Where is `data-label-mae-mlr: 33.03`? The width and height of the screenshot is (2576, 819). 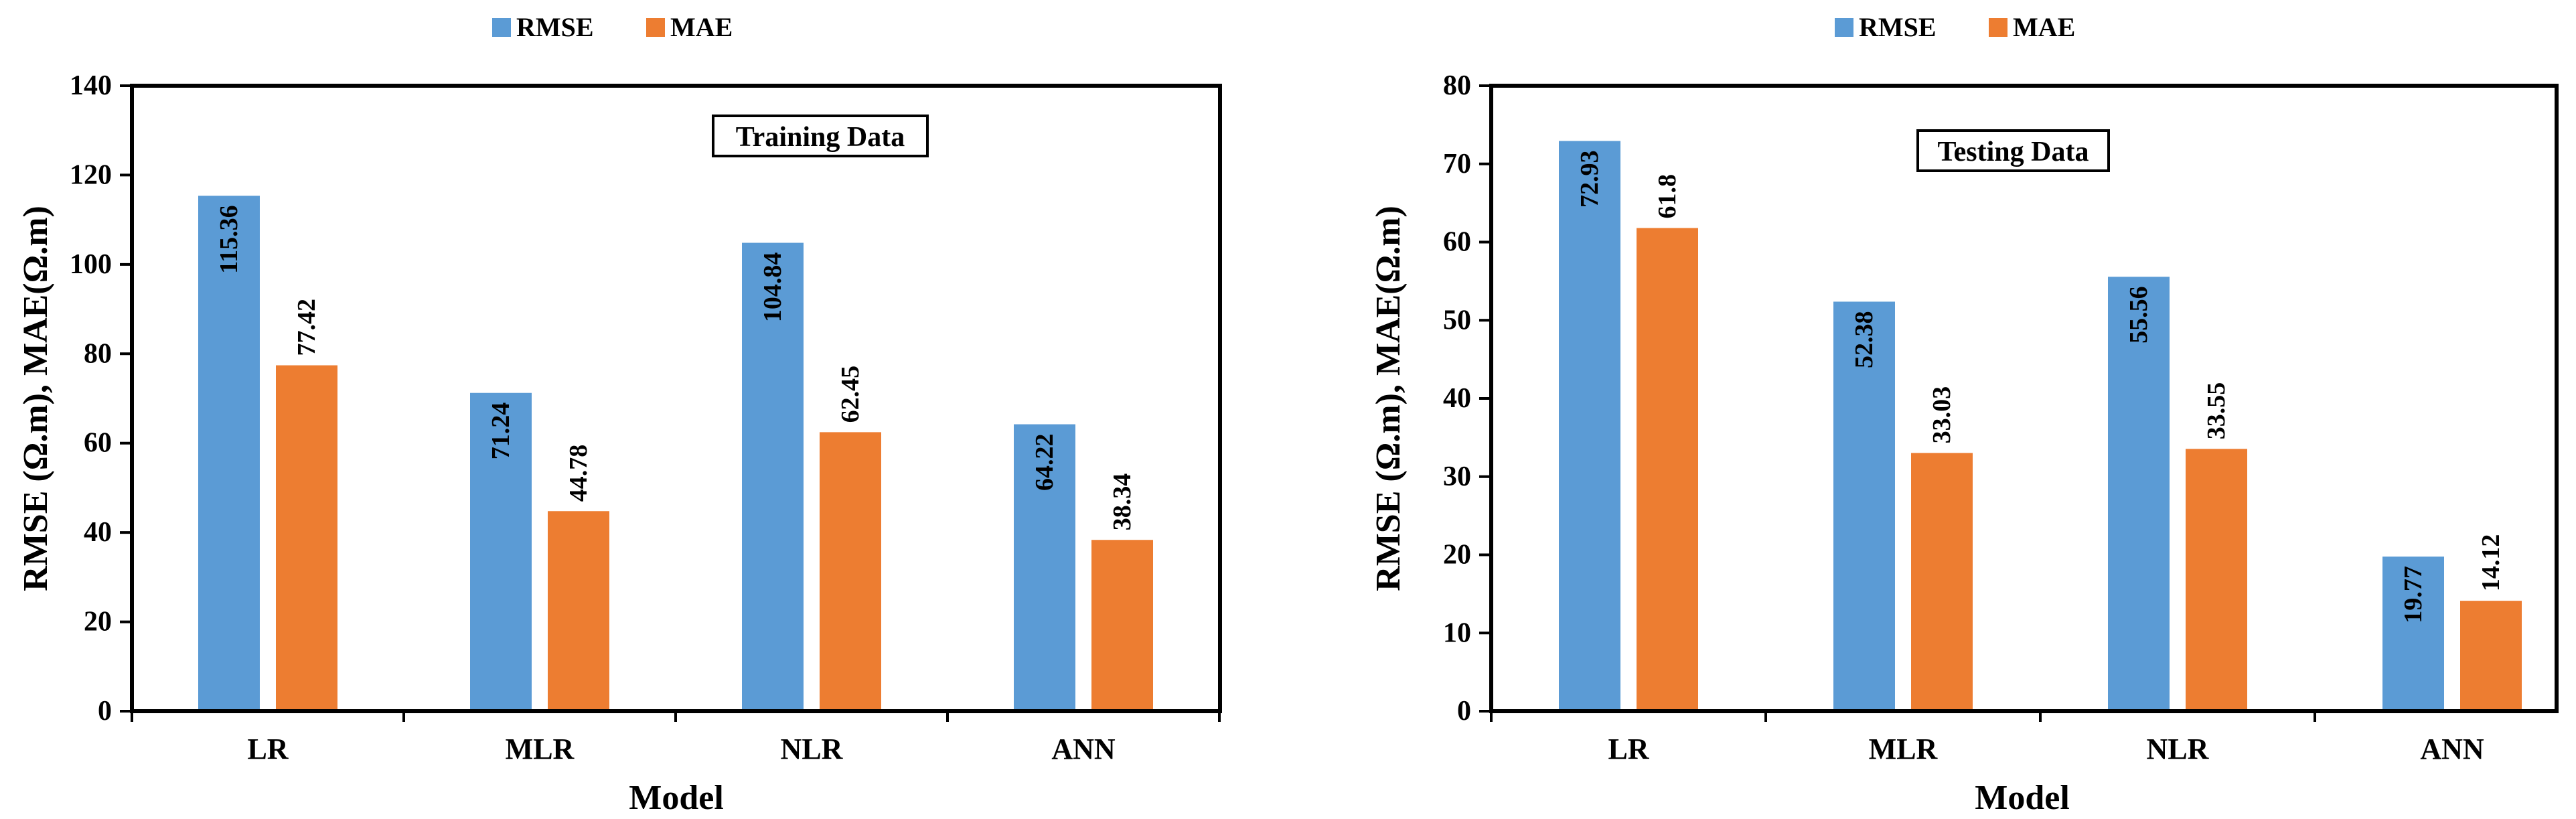 data-label-mae-mlr: 33.03 is located at coordinates (1942, 415).